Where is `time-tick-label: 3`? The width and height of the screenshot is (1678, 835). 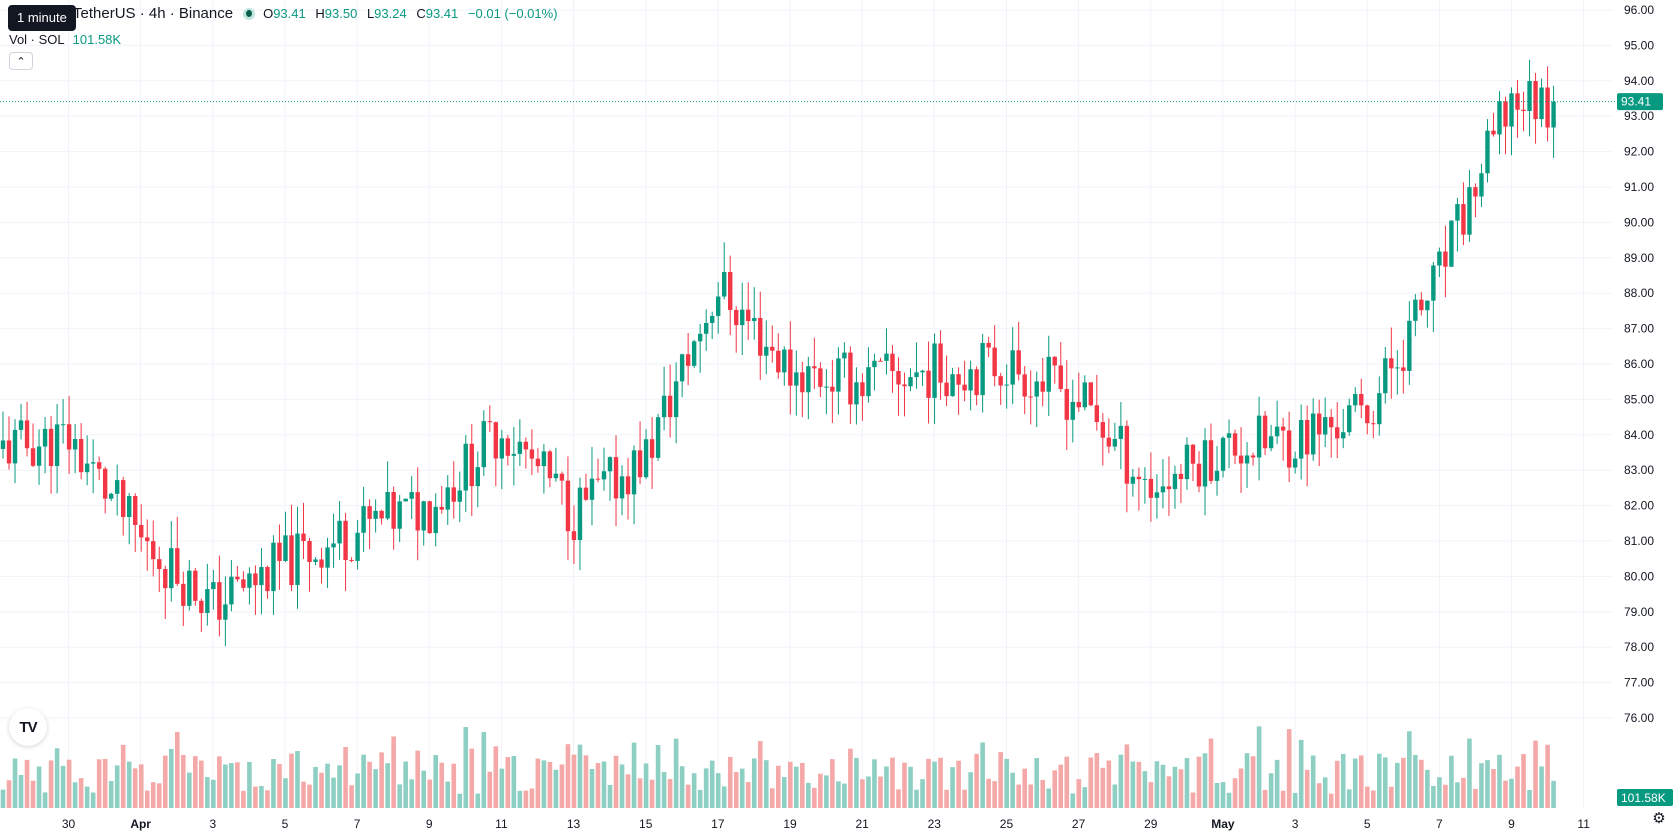 time-tick-label: 3 is located at coordinates (212, 824).